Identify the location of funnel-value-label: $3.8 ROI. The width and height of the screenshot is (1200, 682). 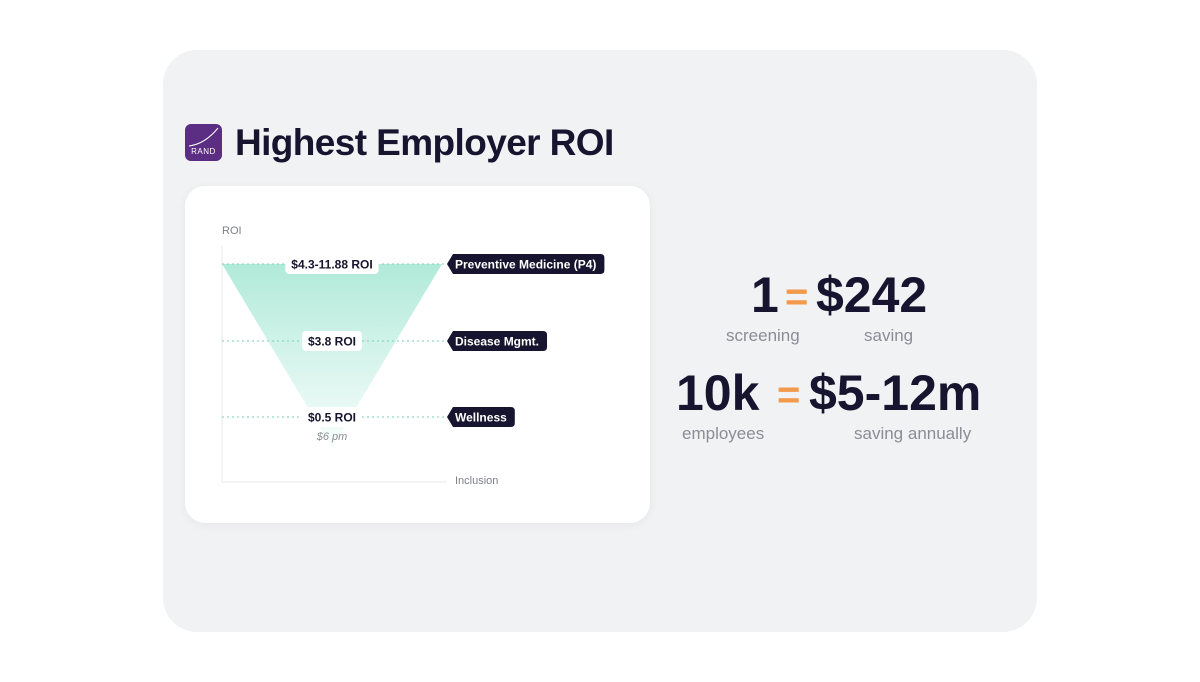
(332, 342).